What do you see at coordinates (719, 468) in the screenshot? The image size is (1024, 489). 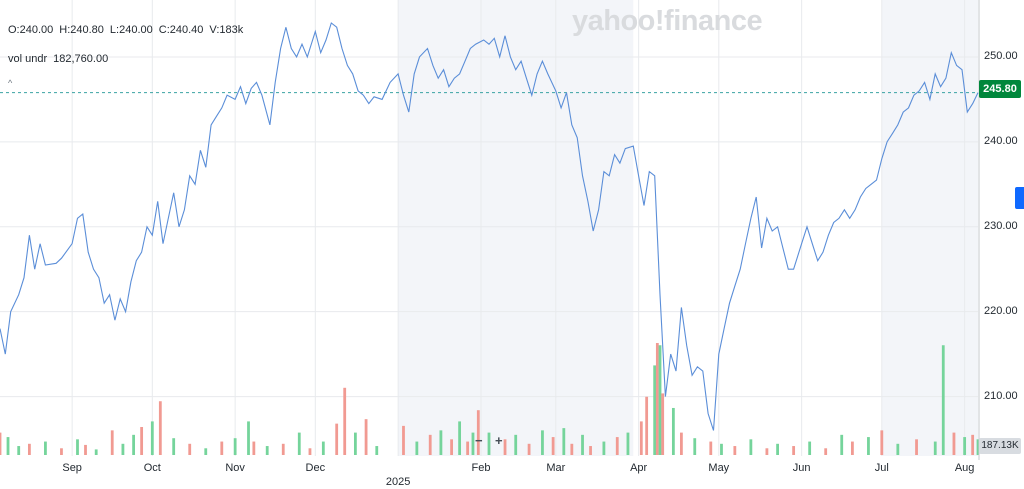 I see `x-tick-label: May` at bounding box center [719, 468].